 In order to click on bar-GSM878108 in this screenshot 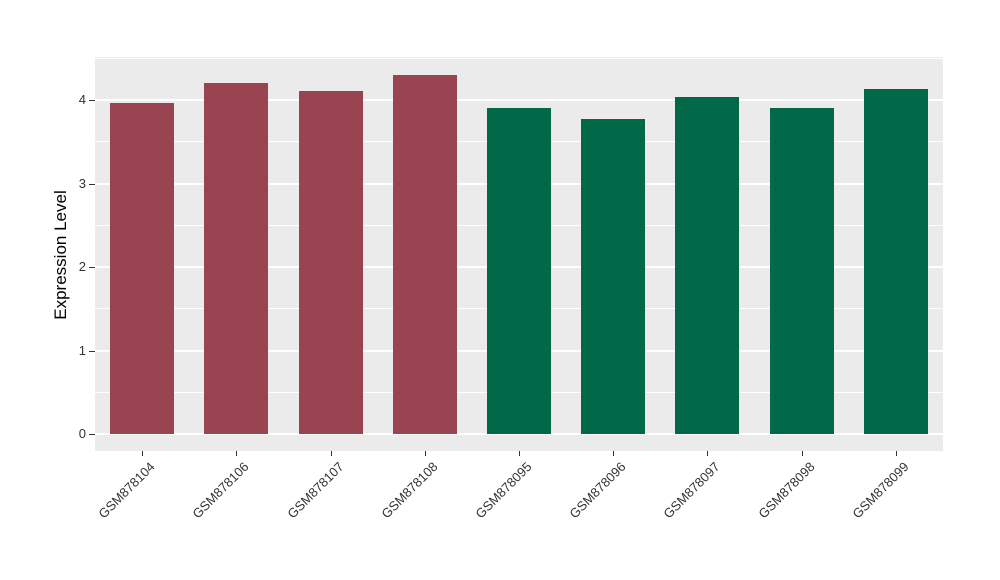, I will do `click(424, 254)`.